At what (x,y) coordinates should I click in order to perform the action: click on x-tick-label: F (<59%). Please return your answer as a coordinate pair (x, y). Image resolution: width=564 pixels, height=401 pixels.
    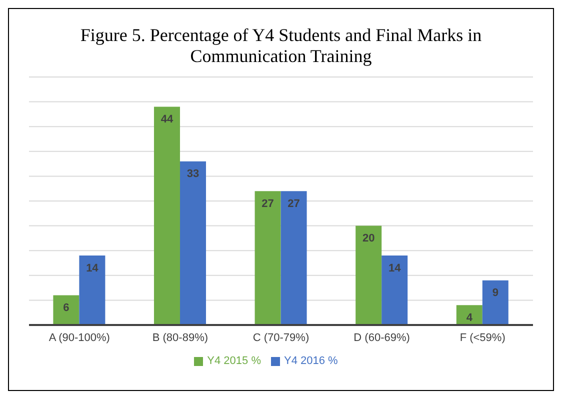
    Looking at the image, I should click on (483, 338).